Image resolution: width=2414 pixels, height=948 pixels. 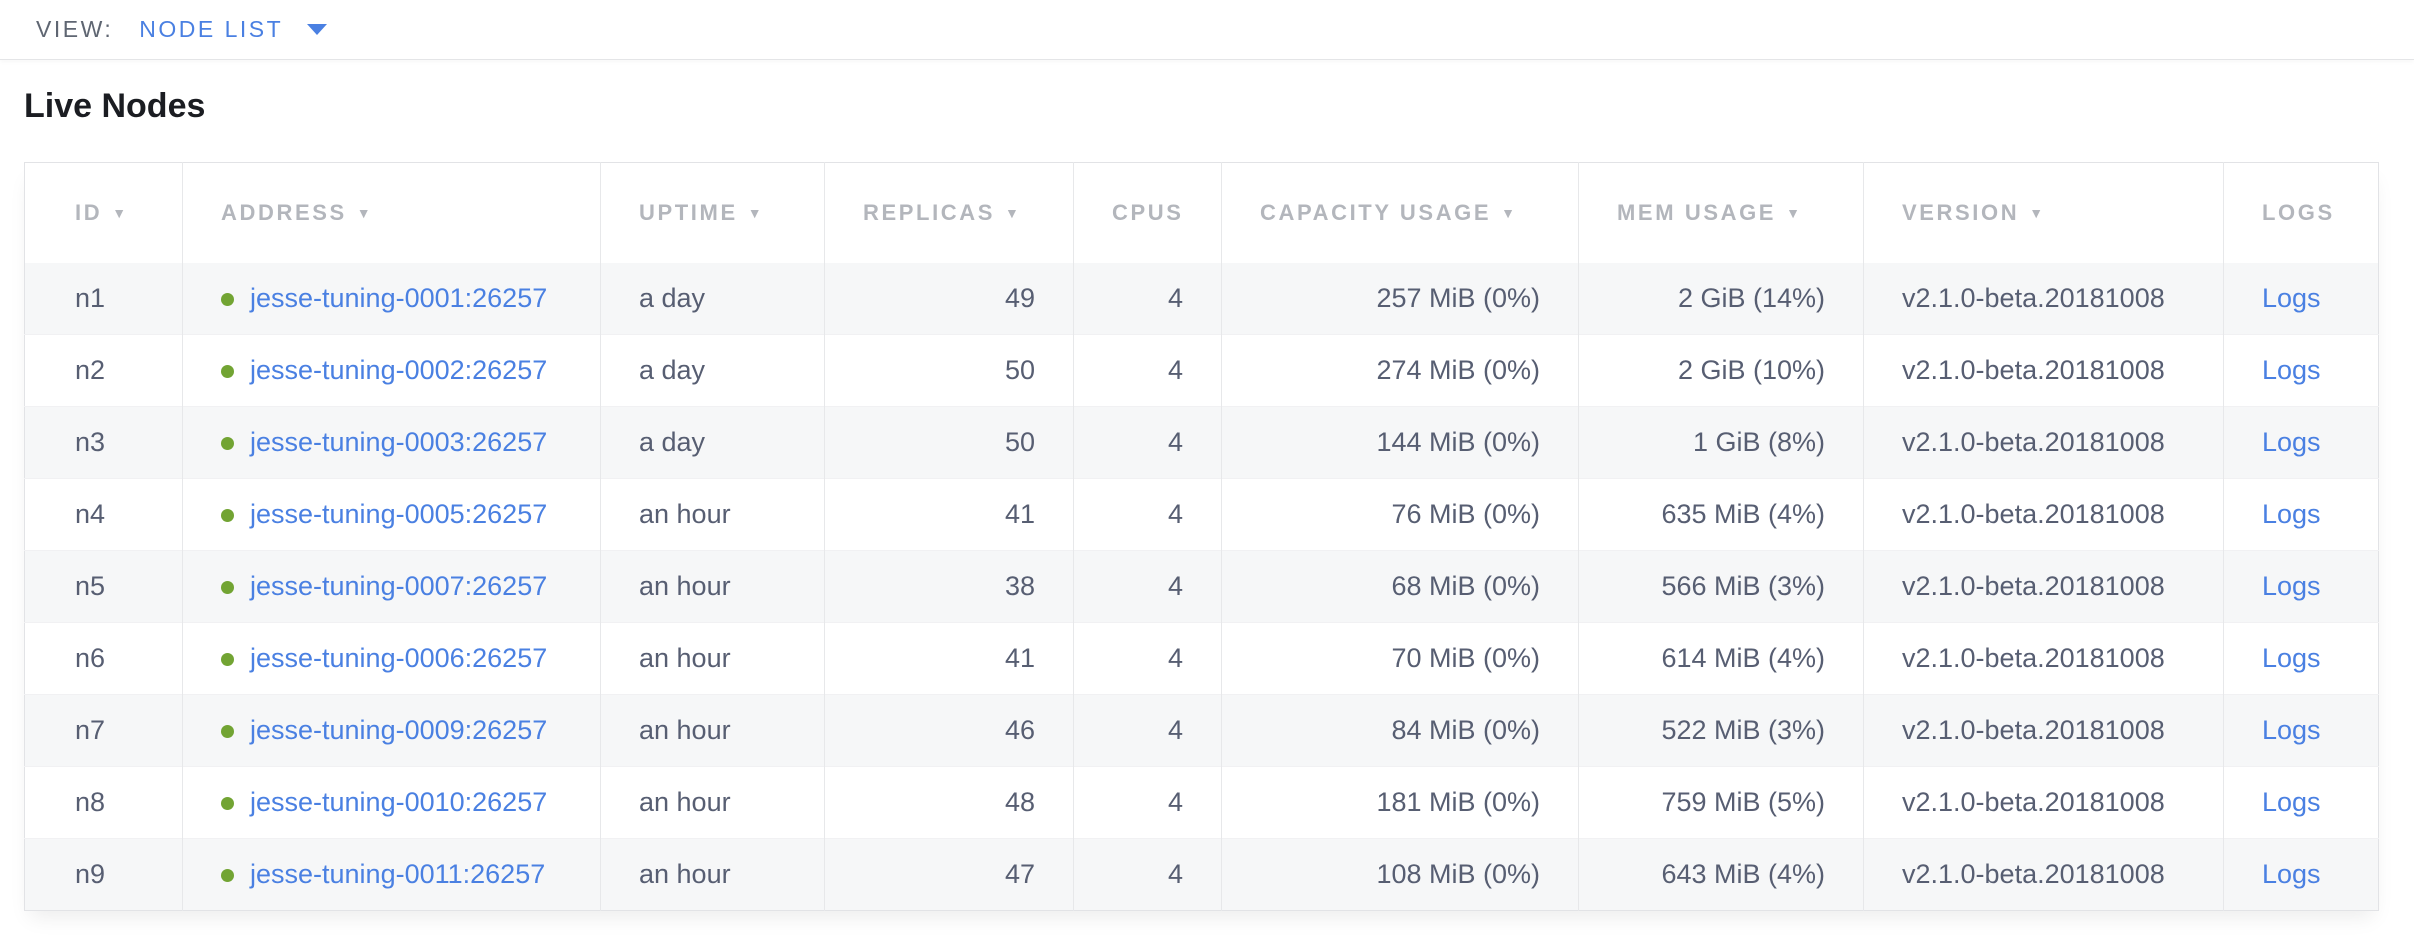 What do you see at coordinates (399, 442) in the screenshot?
I see `node-address-link: jesse-tuning-0003:26257` at bounding box center [399, 442].